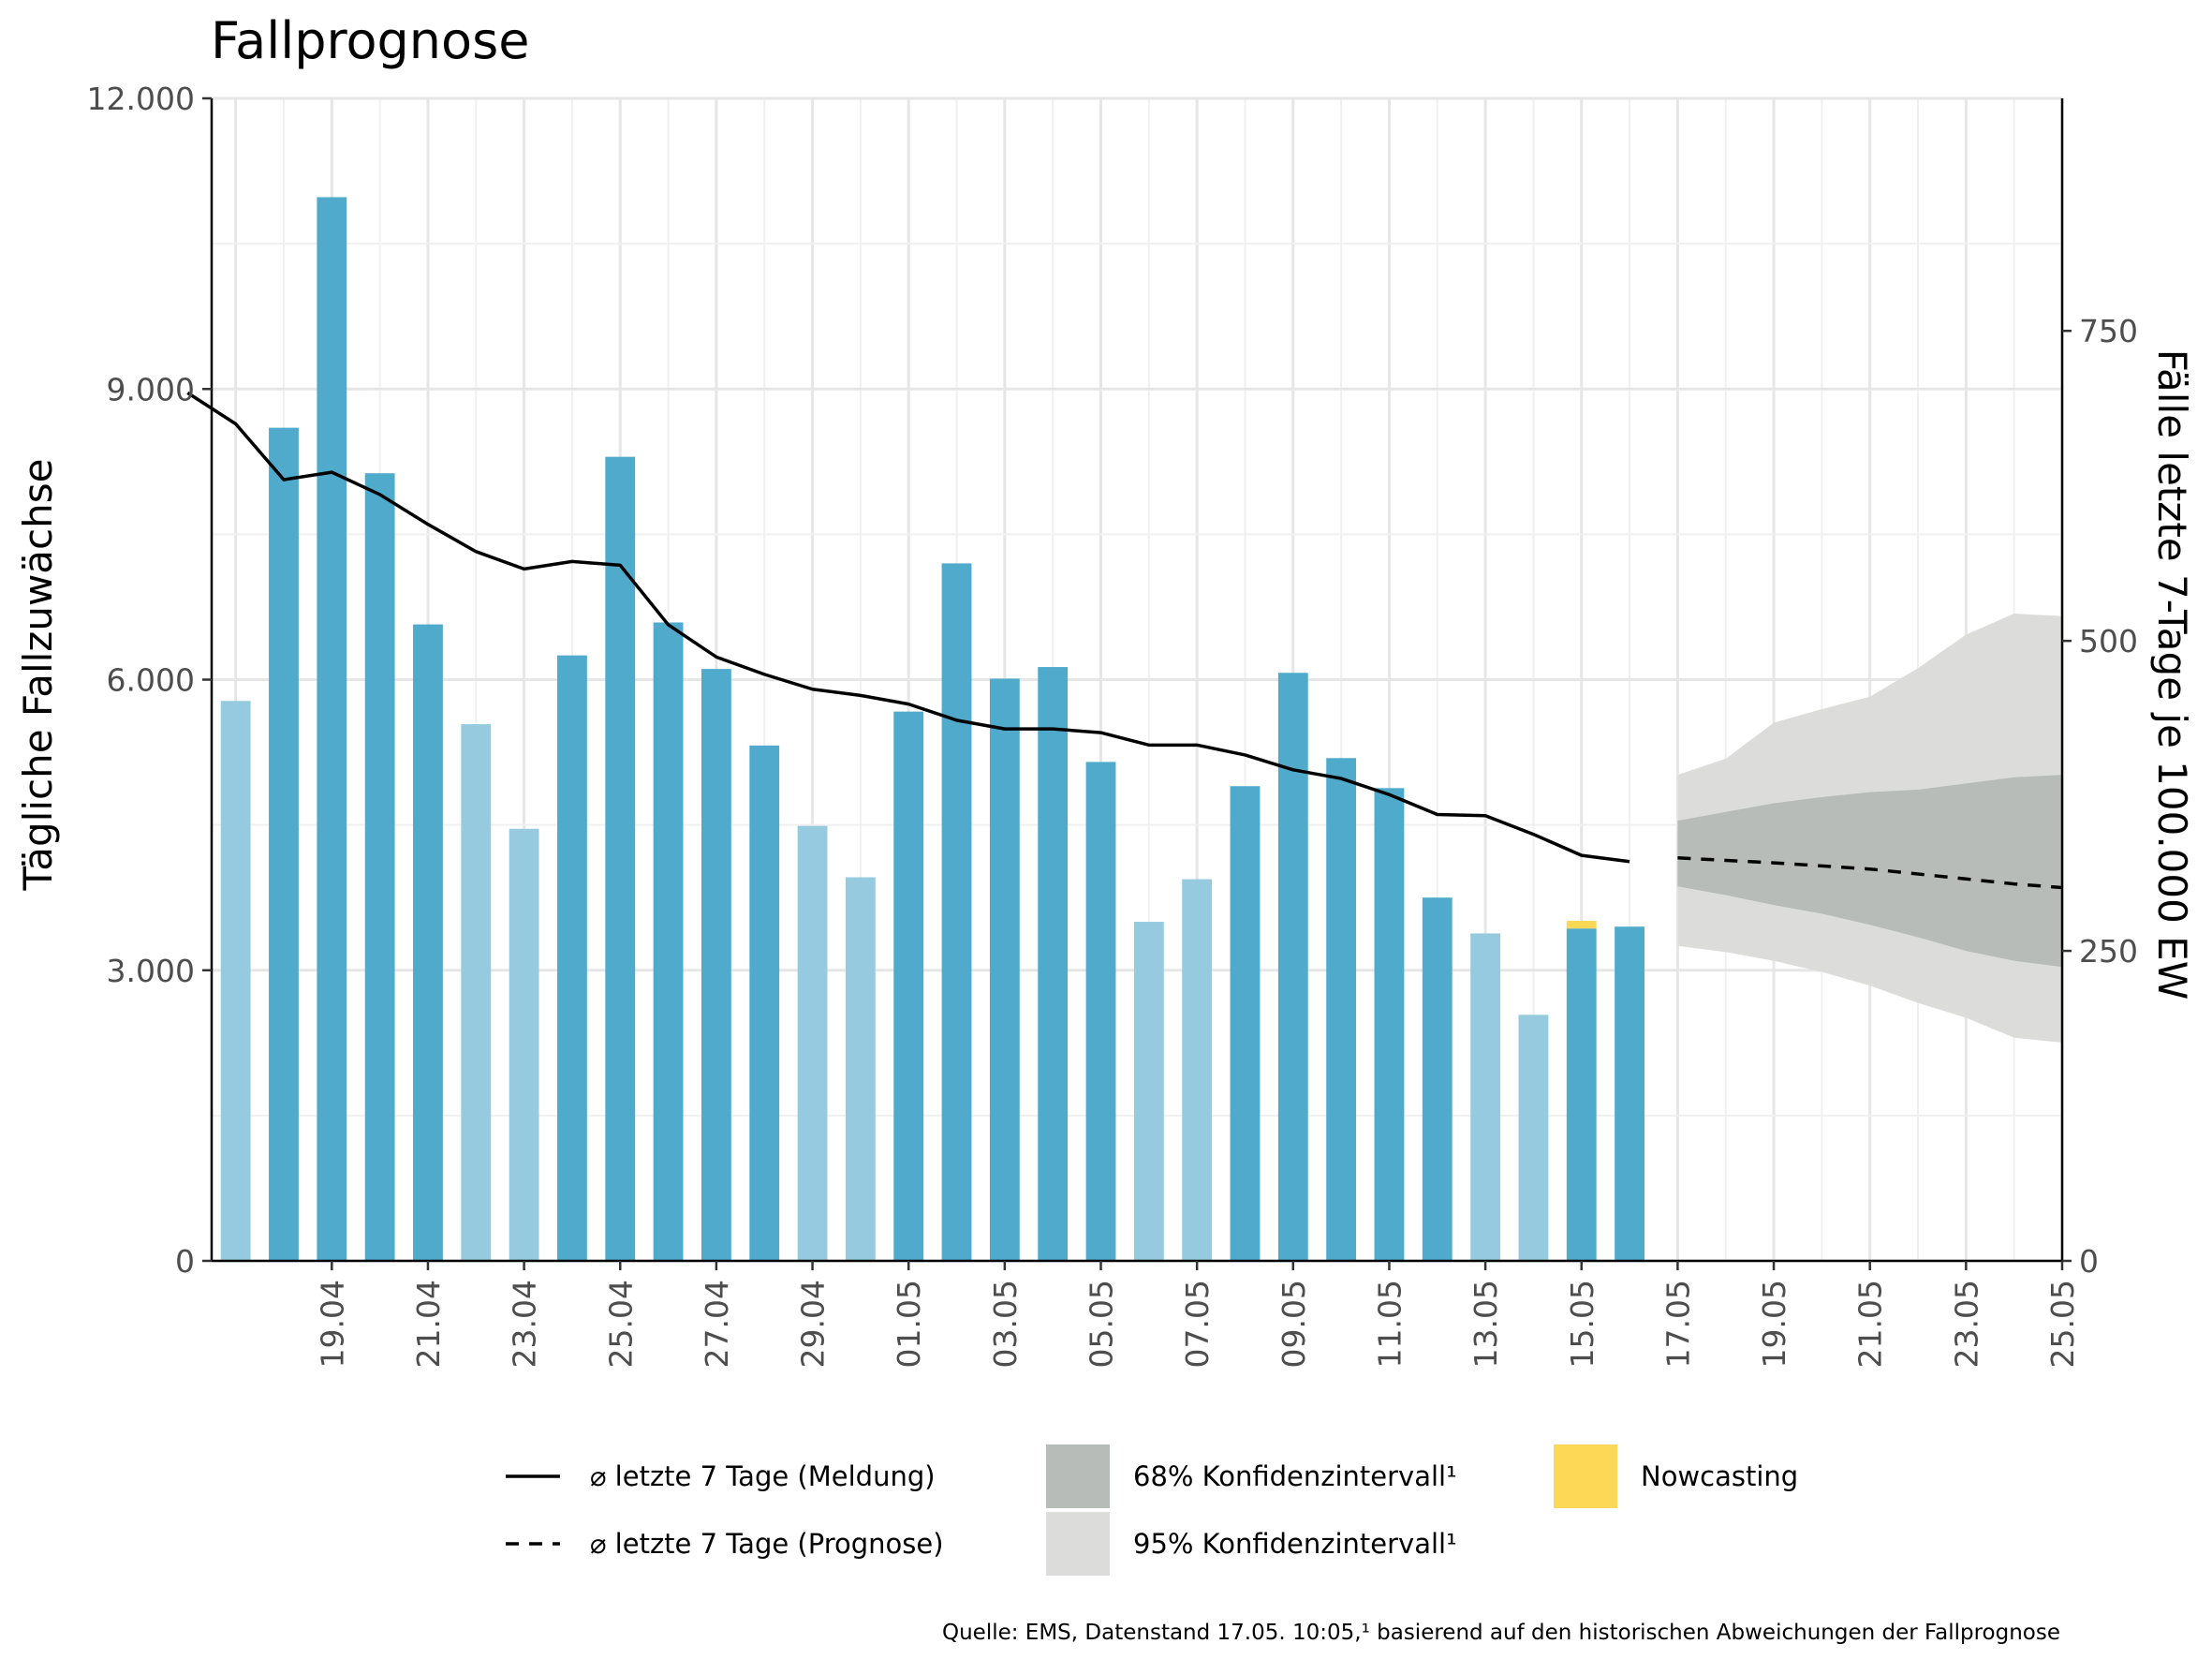 The height and width of the screenshot is (1659, 2212). I want to click on y-axis-label-right: Fälle letzte 7-Tage je 100.000 EW, so click(2172, 674).